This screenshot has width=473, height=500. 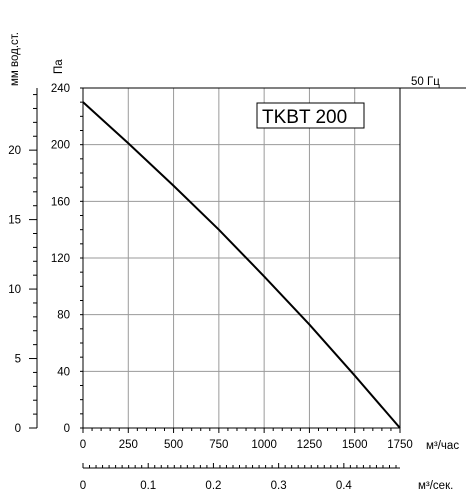 What do you see at coordinates (63, 316) in the screenshot?
I see `y-tick-label: 80` at bounding box center [63, 316].